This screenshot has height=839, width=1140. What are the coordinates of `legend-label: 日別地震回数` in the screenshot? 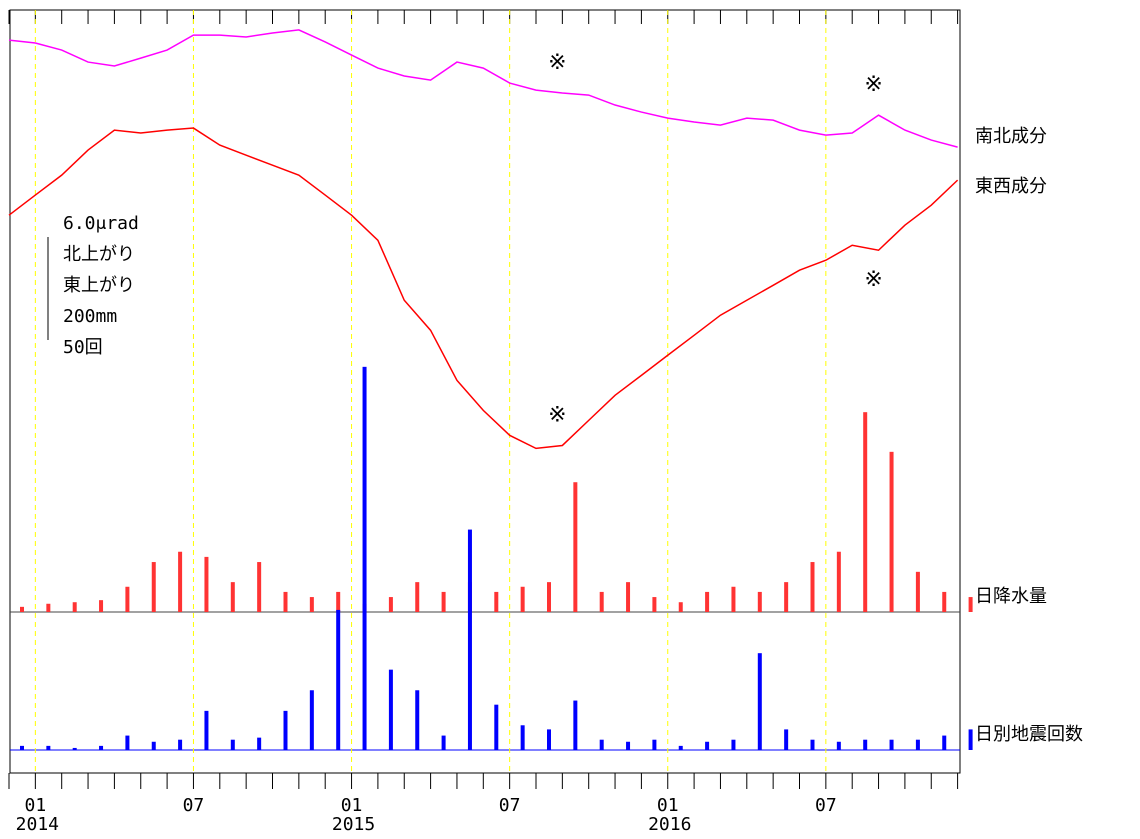 It's located at (1029, 734).